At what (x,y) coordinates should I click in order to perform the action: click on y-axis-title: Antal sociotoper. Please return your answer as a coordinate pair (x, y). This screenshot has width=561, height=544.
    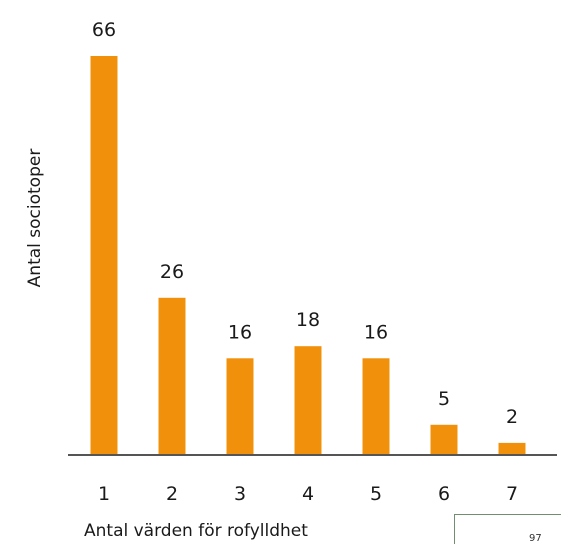
    Looking at the image, I should click on (35, 218).